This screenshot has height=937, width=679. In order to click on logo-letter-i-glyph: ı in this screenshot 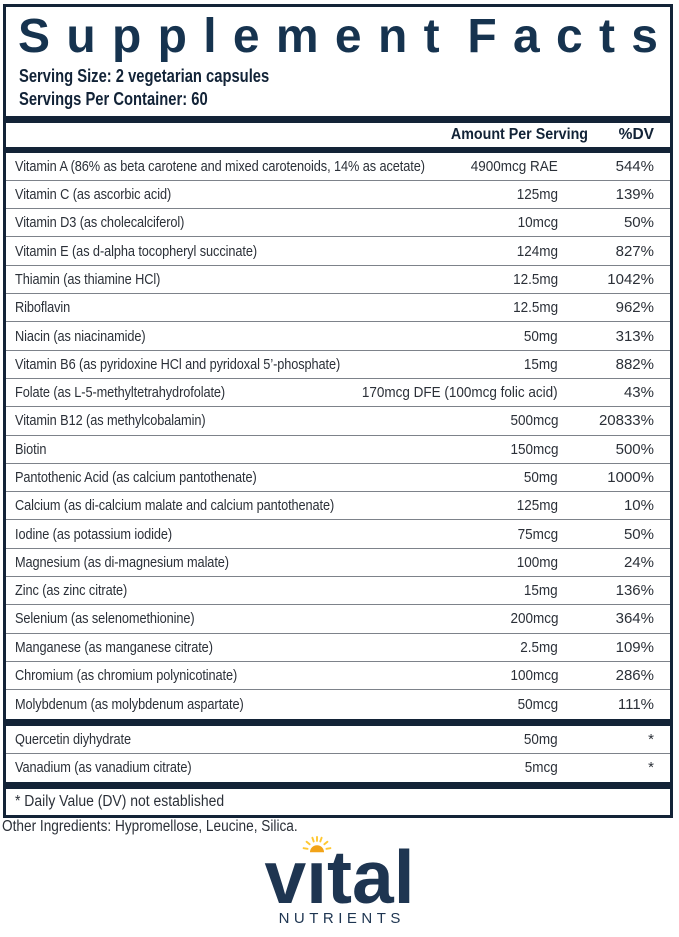, I will do `click(317, 877)`.